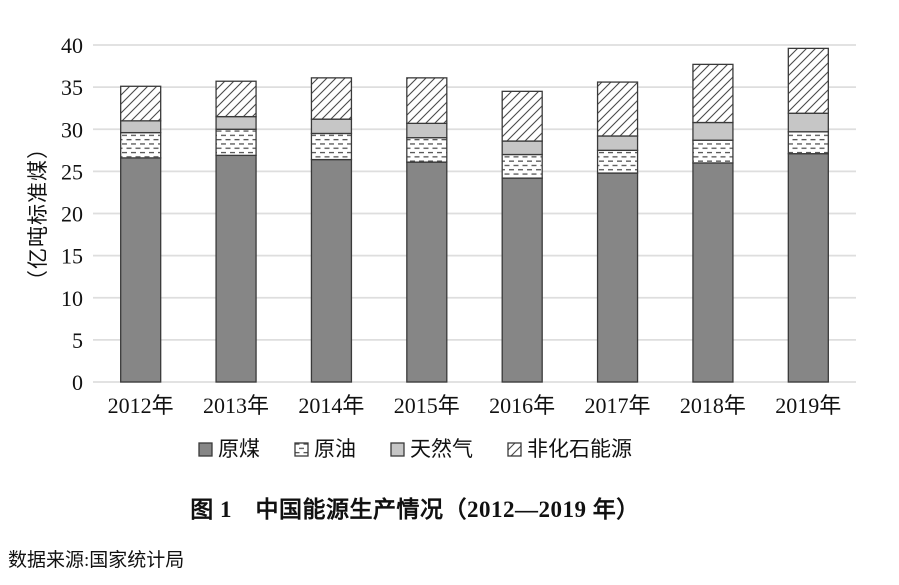 The width and height of the screenshot is (899, 585). What do you see at coordinates (335, 449) in the screenshot?
I see `legend-label-oil: 原油` at bounding box center [335, 449].